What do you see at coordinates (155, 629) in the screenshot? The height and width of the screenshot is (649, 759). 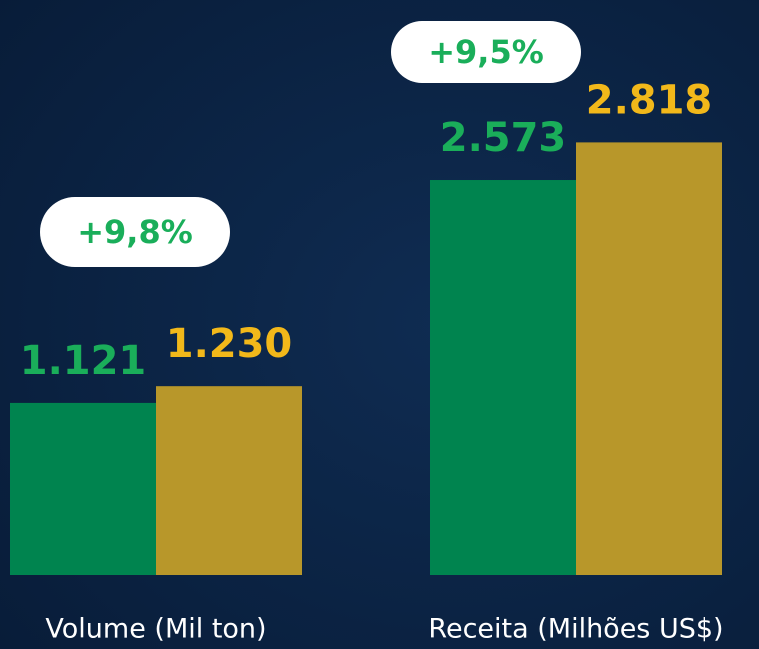 I see `x-tick-label: Volume (Mil ton)` at bounding box center [155, 629].